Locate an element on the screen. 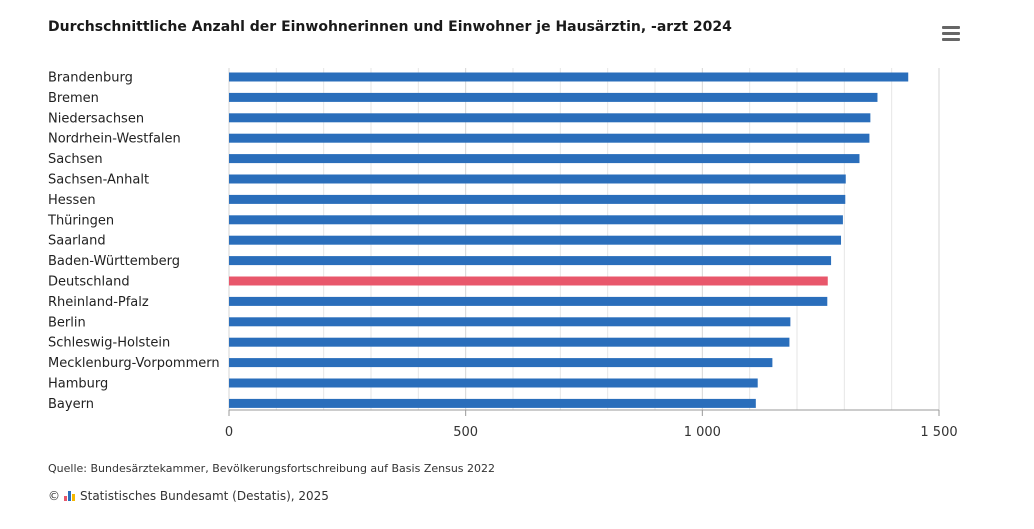  category-label: Rheinland-Pfalz is located at coordinates (98, 302).